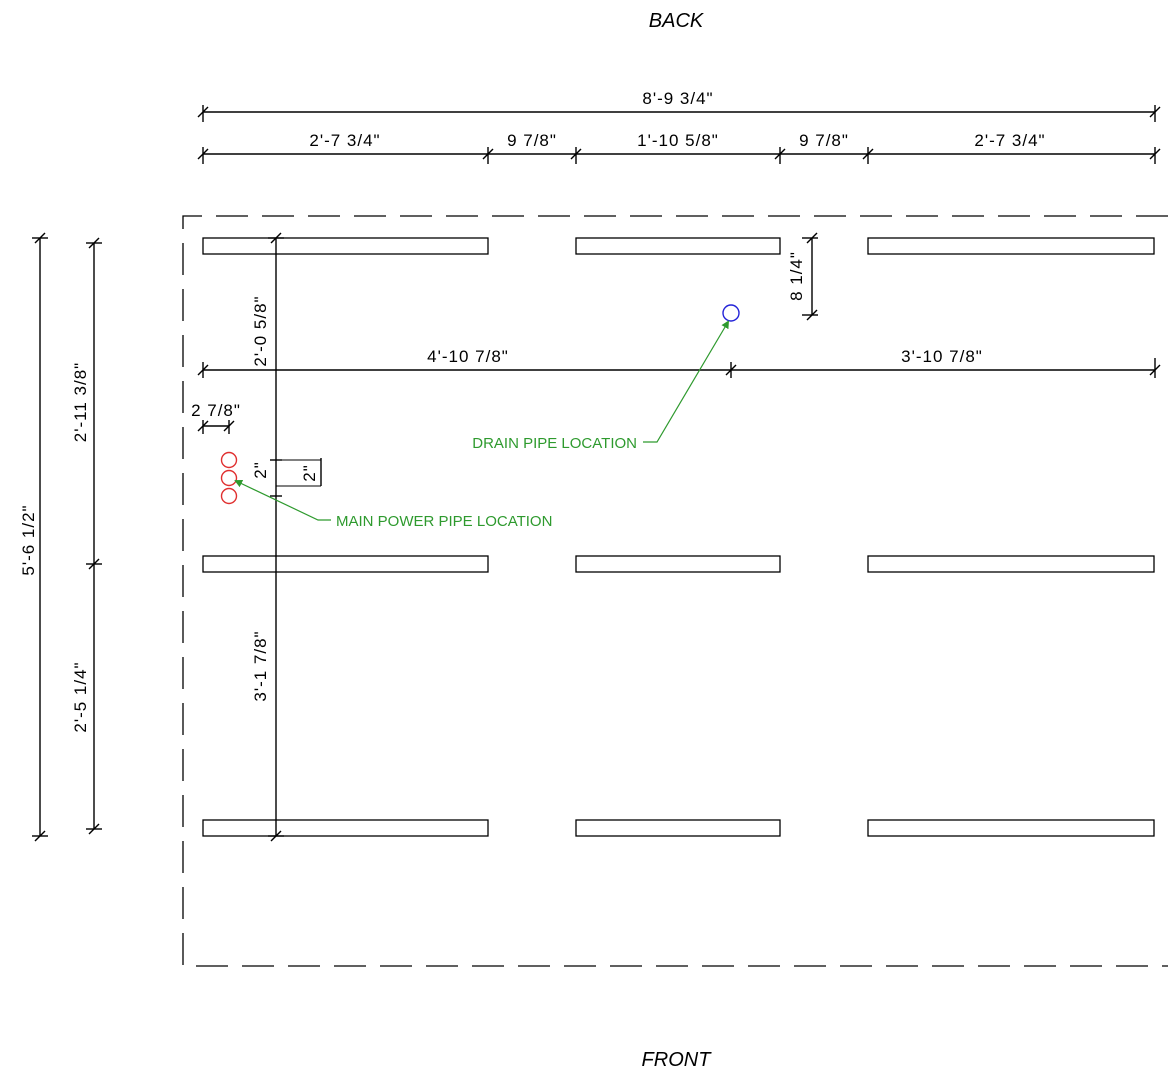 The width and height of the screenshot is (1168, 1073). I want to click on beam-row-middle, so click(678, 564).